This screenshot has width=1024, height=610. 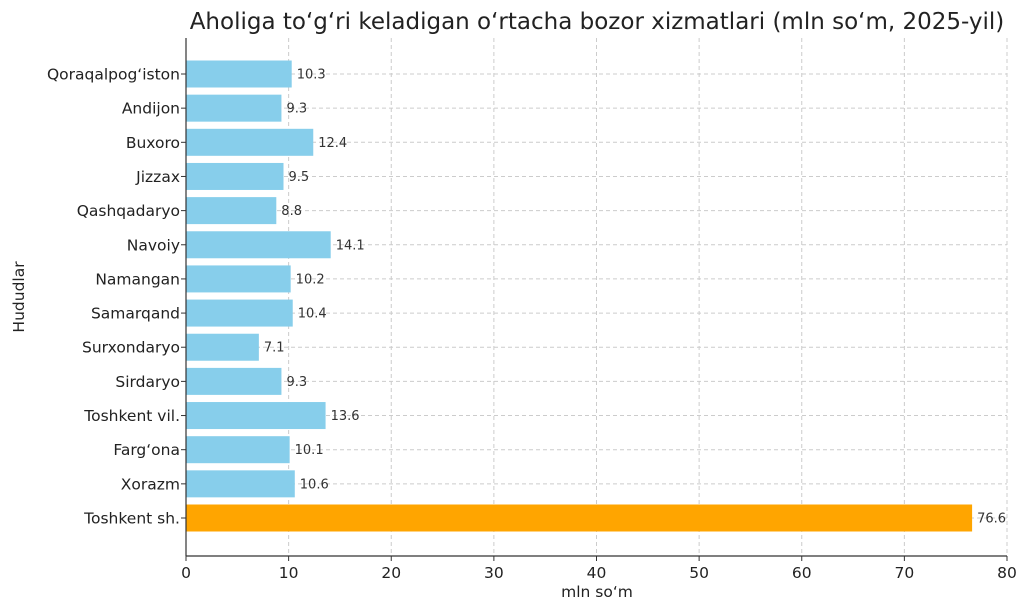 What do you see at coordinates (905, 573) in the screenshot?
I see `x-tick-label: 70` at bounding box center [905, 573].